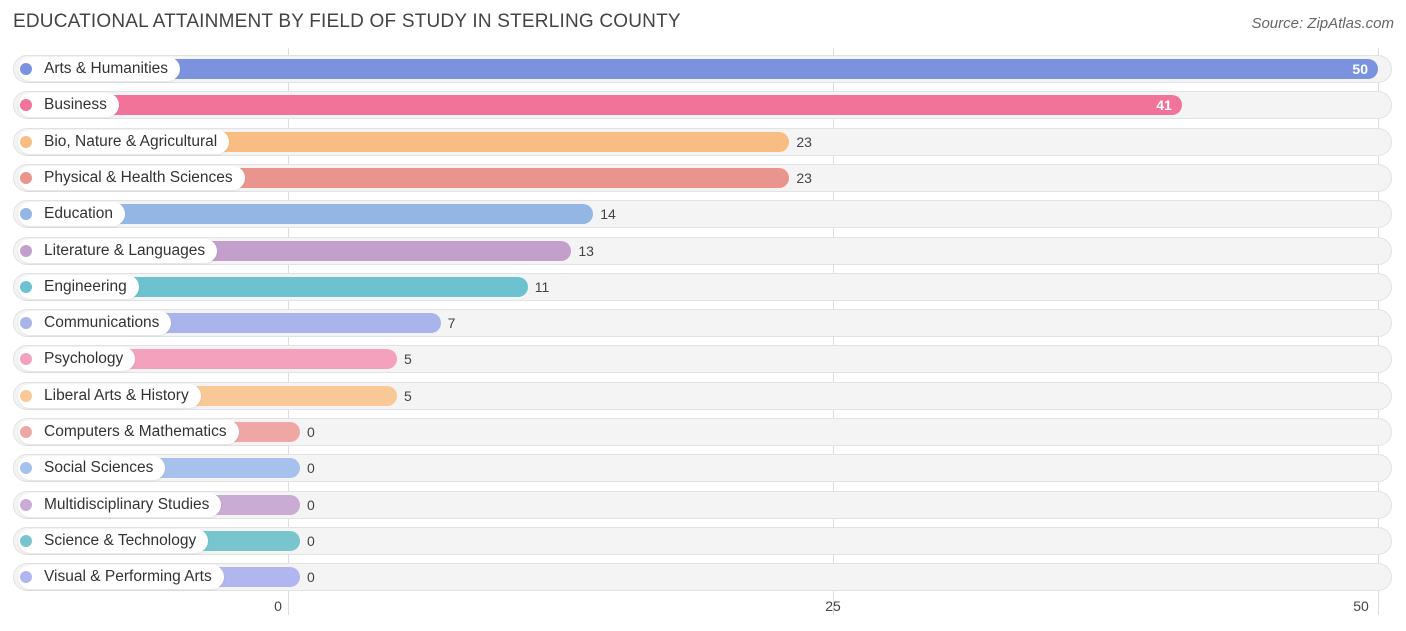  What do you see at coordinates (99, 69) in the screenshot?
I see `category-label: Arts & Humanities` at bounding box center [99, 69].